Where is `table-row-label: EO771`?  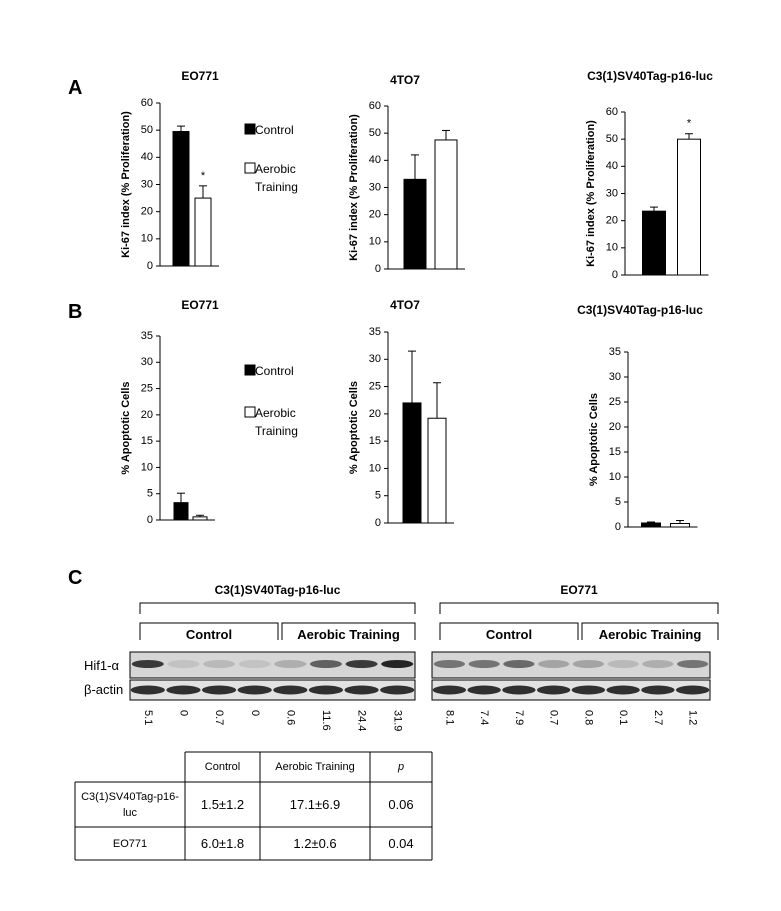 table-row-label: EO771 is located at coordinates (130, 843).